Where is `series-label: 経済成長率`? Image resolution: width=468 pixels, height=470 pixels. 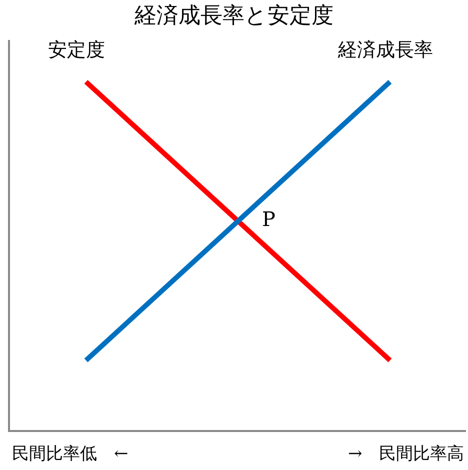 series-label: 経済成長率 is located at coordinates (385, 50).